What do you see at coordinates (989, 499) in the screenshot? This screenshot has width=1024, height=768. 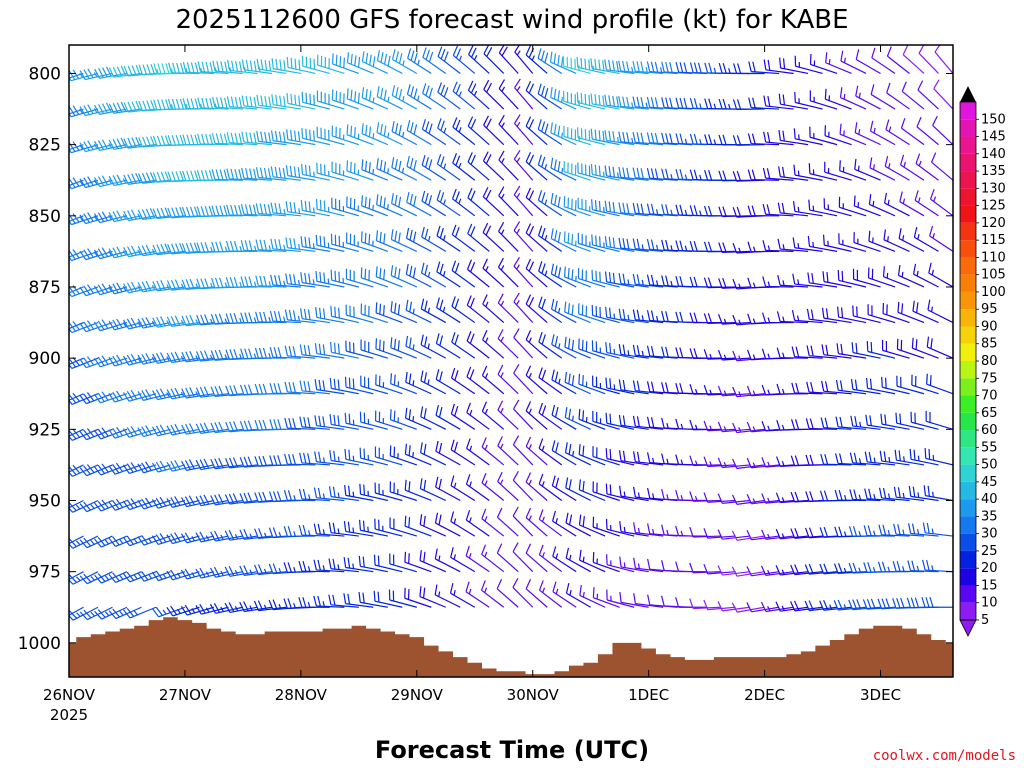 I see `colorbar-label: 40` at bounding box center [989, 499].